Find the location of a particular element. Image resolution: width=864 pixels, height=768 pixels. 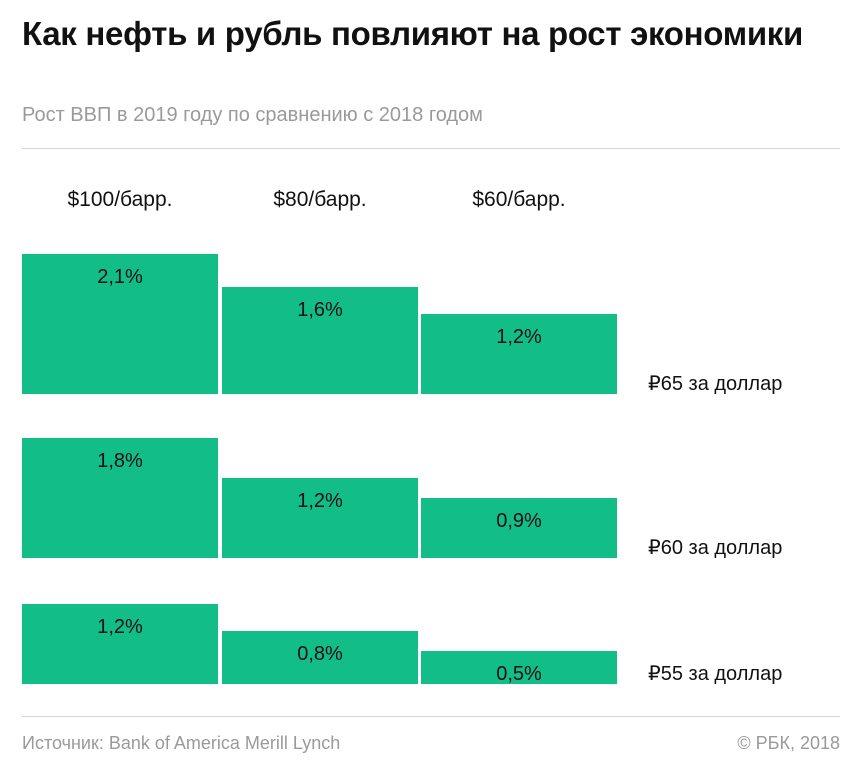

series-label: ₽60 за доллар is located at coordinates (715, 548).